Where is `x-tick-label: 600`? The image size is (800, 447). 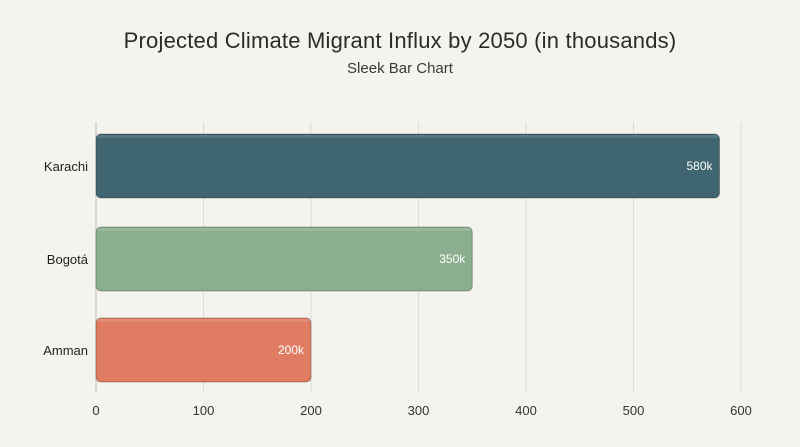 x-tick-label: 600 is located at coordinates (741, 410).